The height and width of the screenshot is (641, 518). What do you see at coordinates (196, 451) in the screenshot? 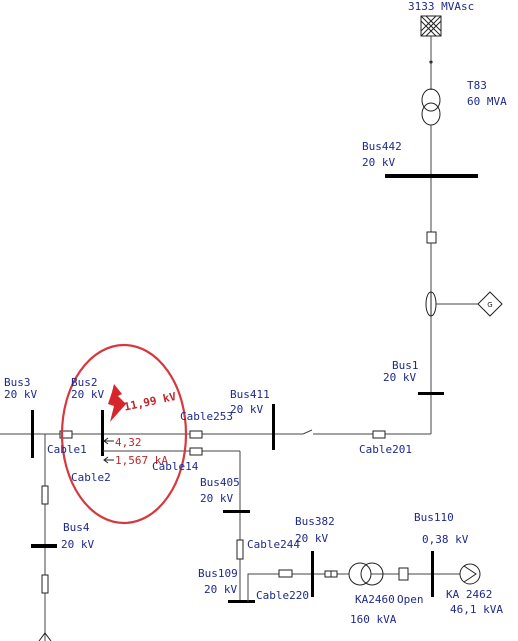
I see `cable14-icon` at bounding box center [196, 451].